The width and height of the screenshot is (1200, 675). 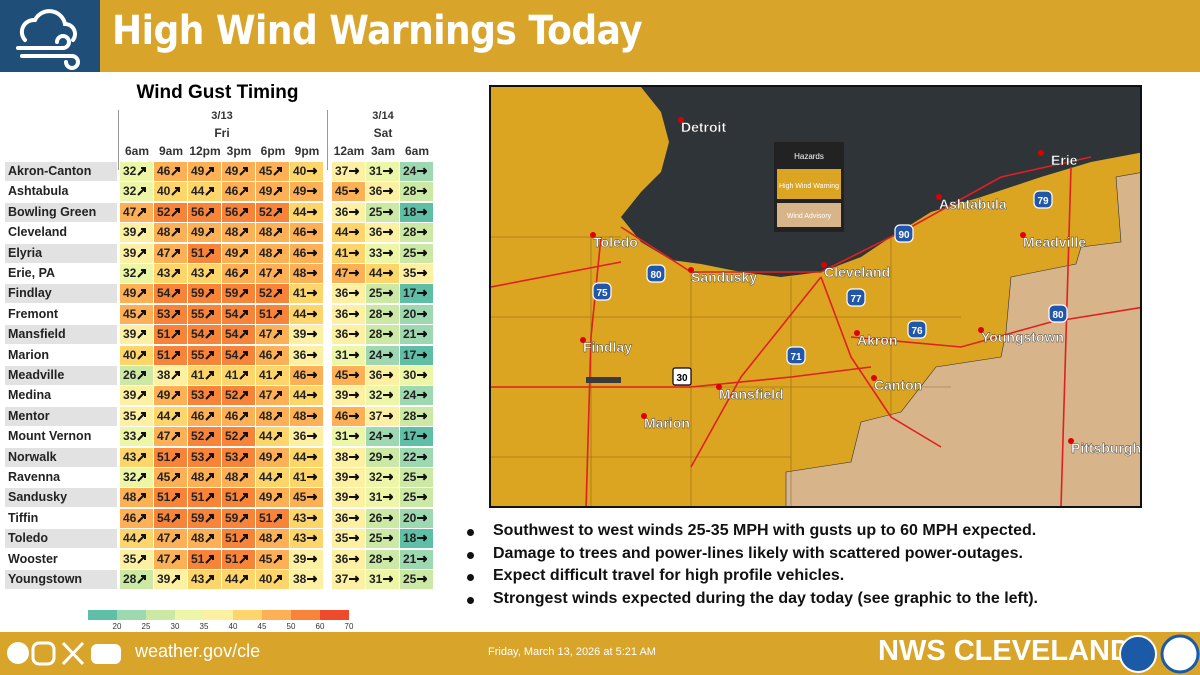 What do you see at coordinates (146, 626) in the screenshot?
I see `legend-label: 25` at bounding box center [146, 626].